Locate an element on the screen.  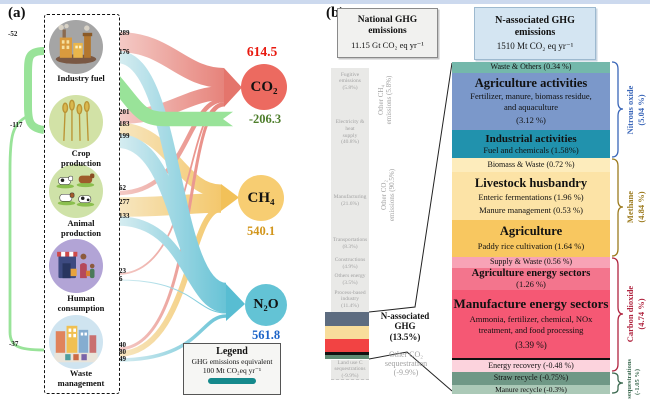
nas-segment-energy-recovery: Energy recovery (-0.48 %) is located at coordinates (531, 366).